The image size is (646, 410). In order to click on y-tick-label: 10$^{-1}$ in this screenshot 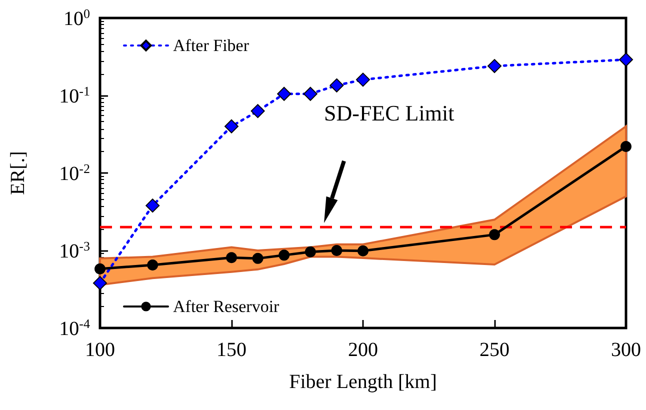, I will do `click(74, 95)`.